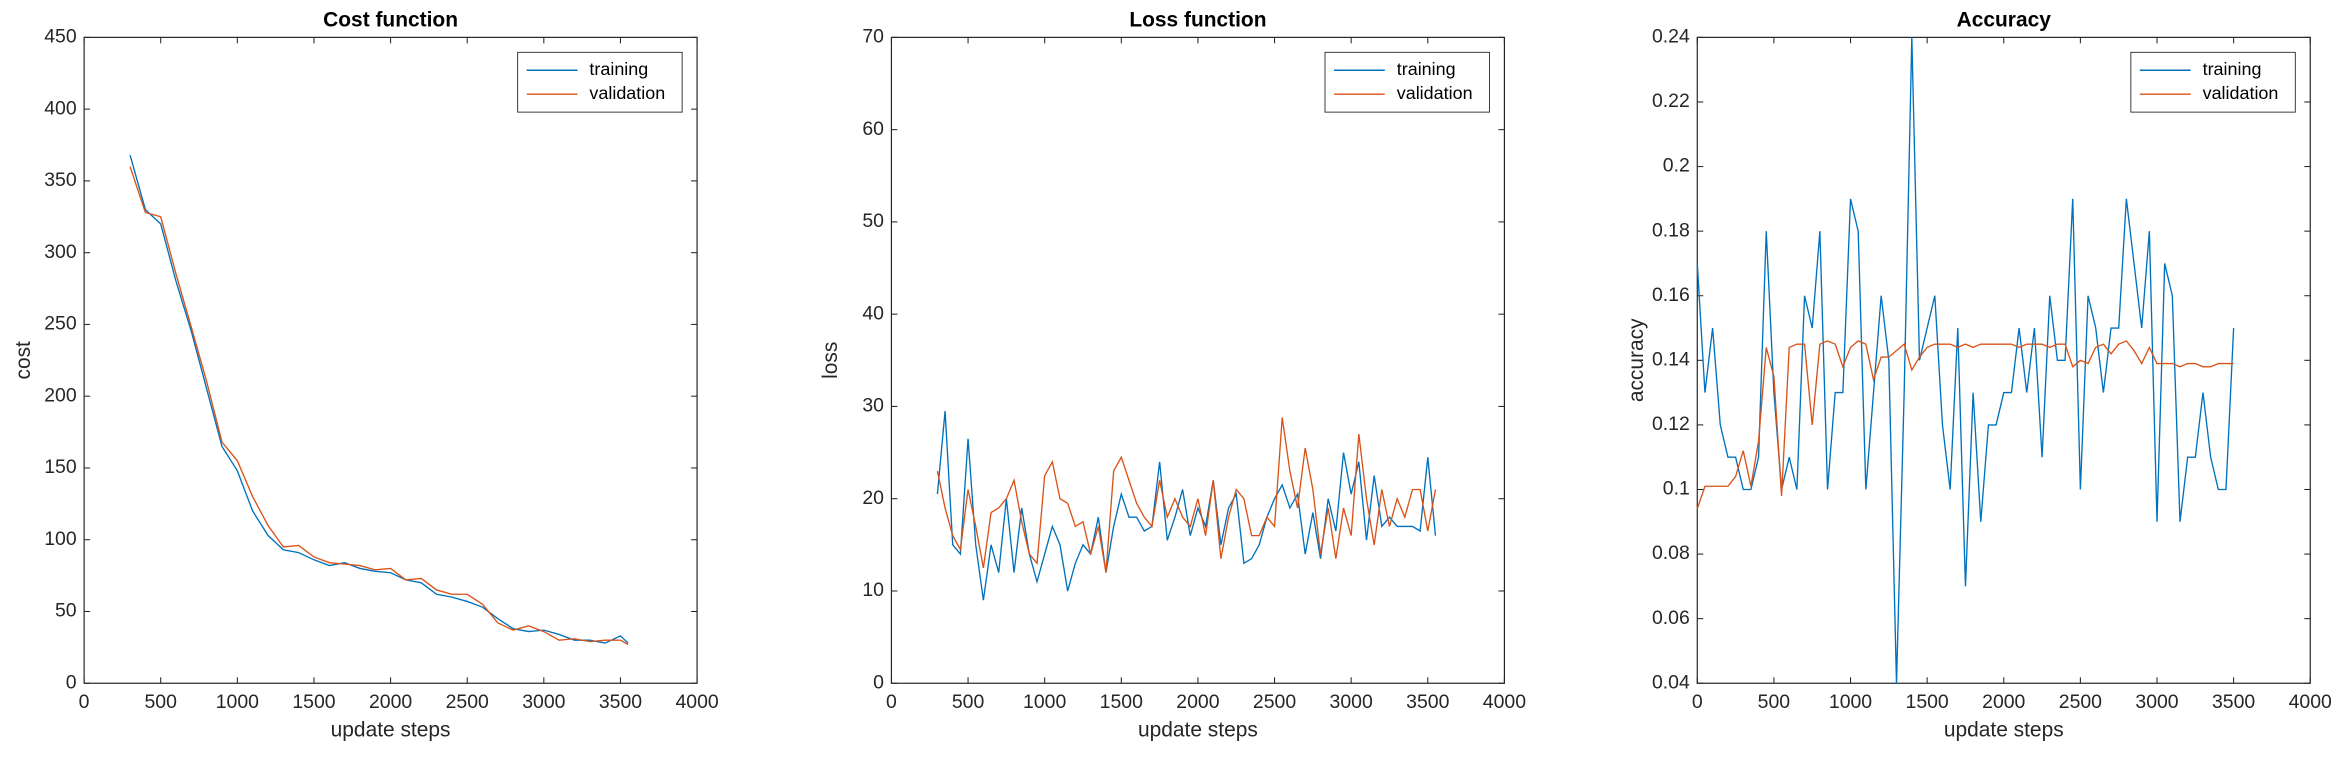 The image size is (2348, 758). I want to click on y-tick-label: 150, so click(60, 467).